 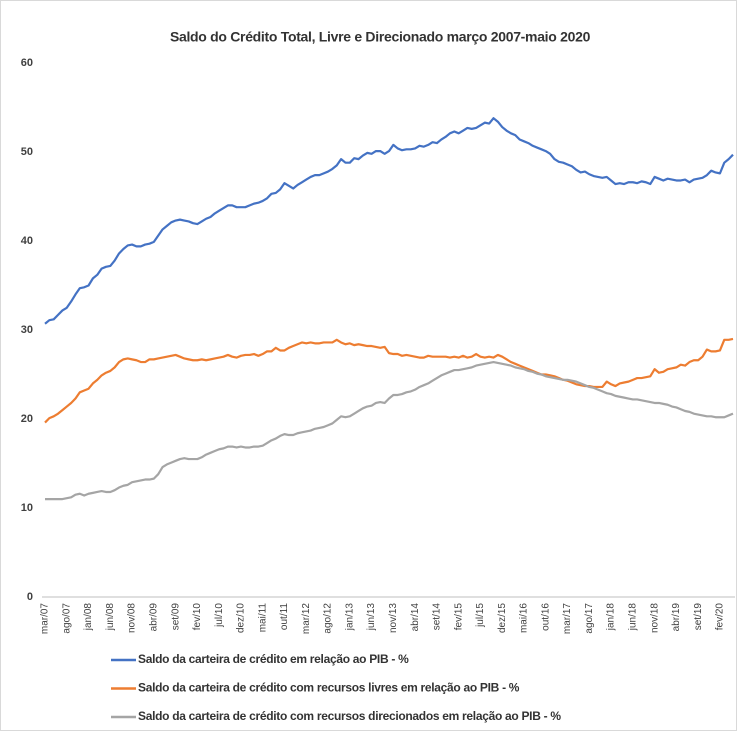 What do you see at coordinates (27, 241) in the screenshot?
I see `y-tick-label: 40` at bounding box center [27, 241].